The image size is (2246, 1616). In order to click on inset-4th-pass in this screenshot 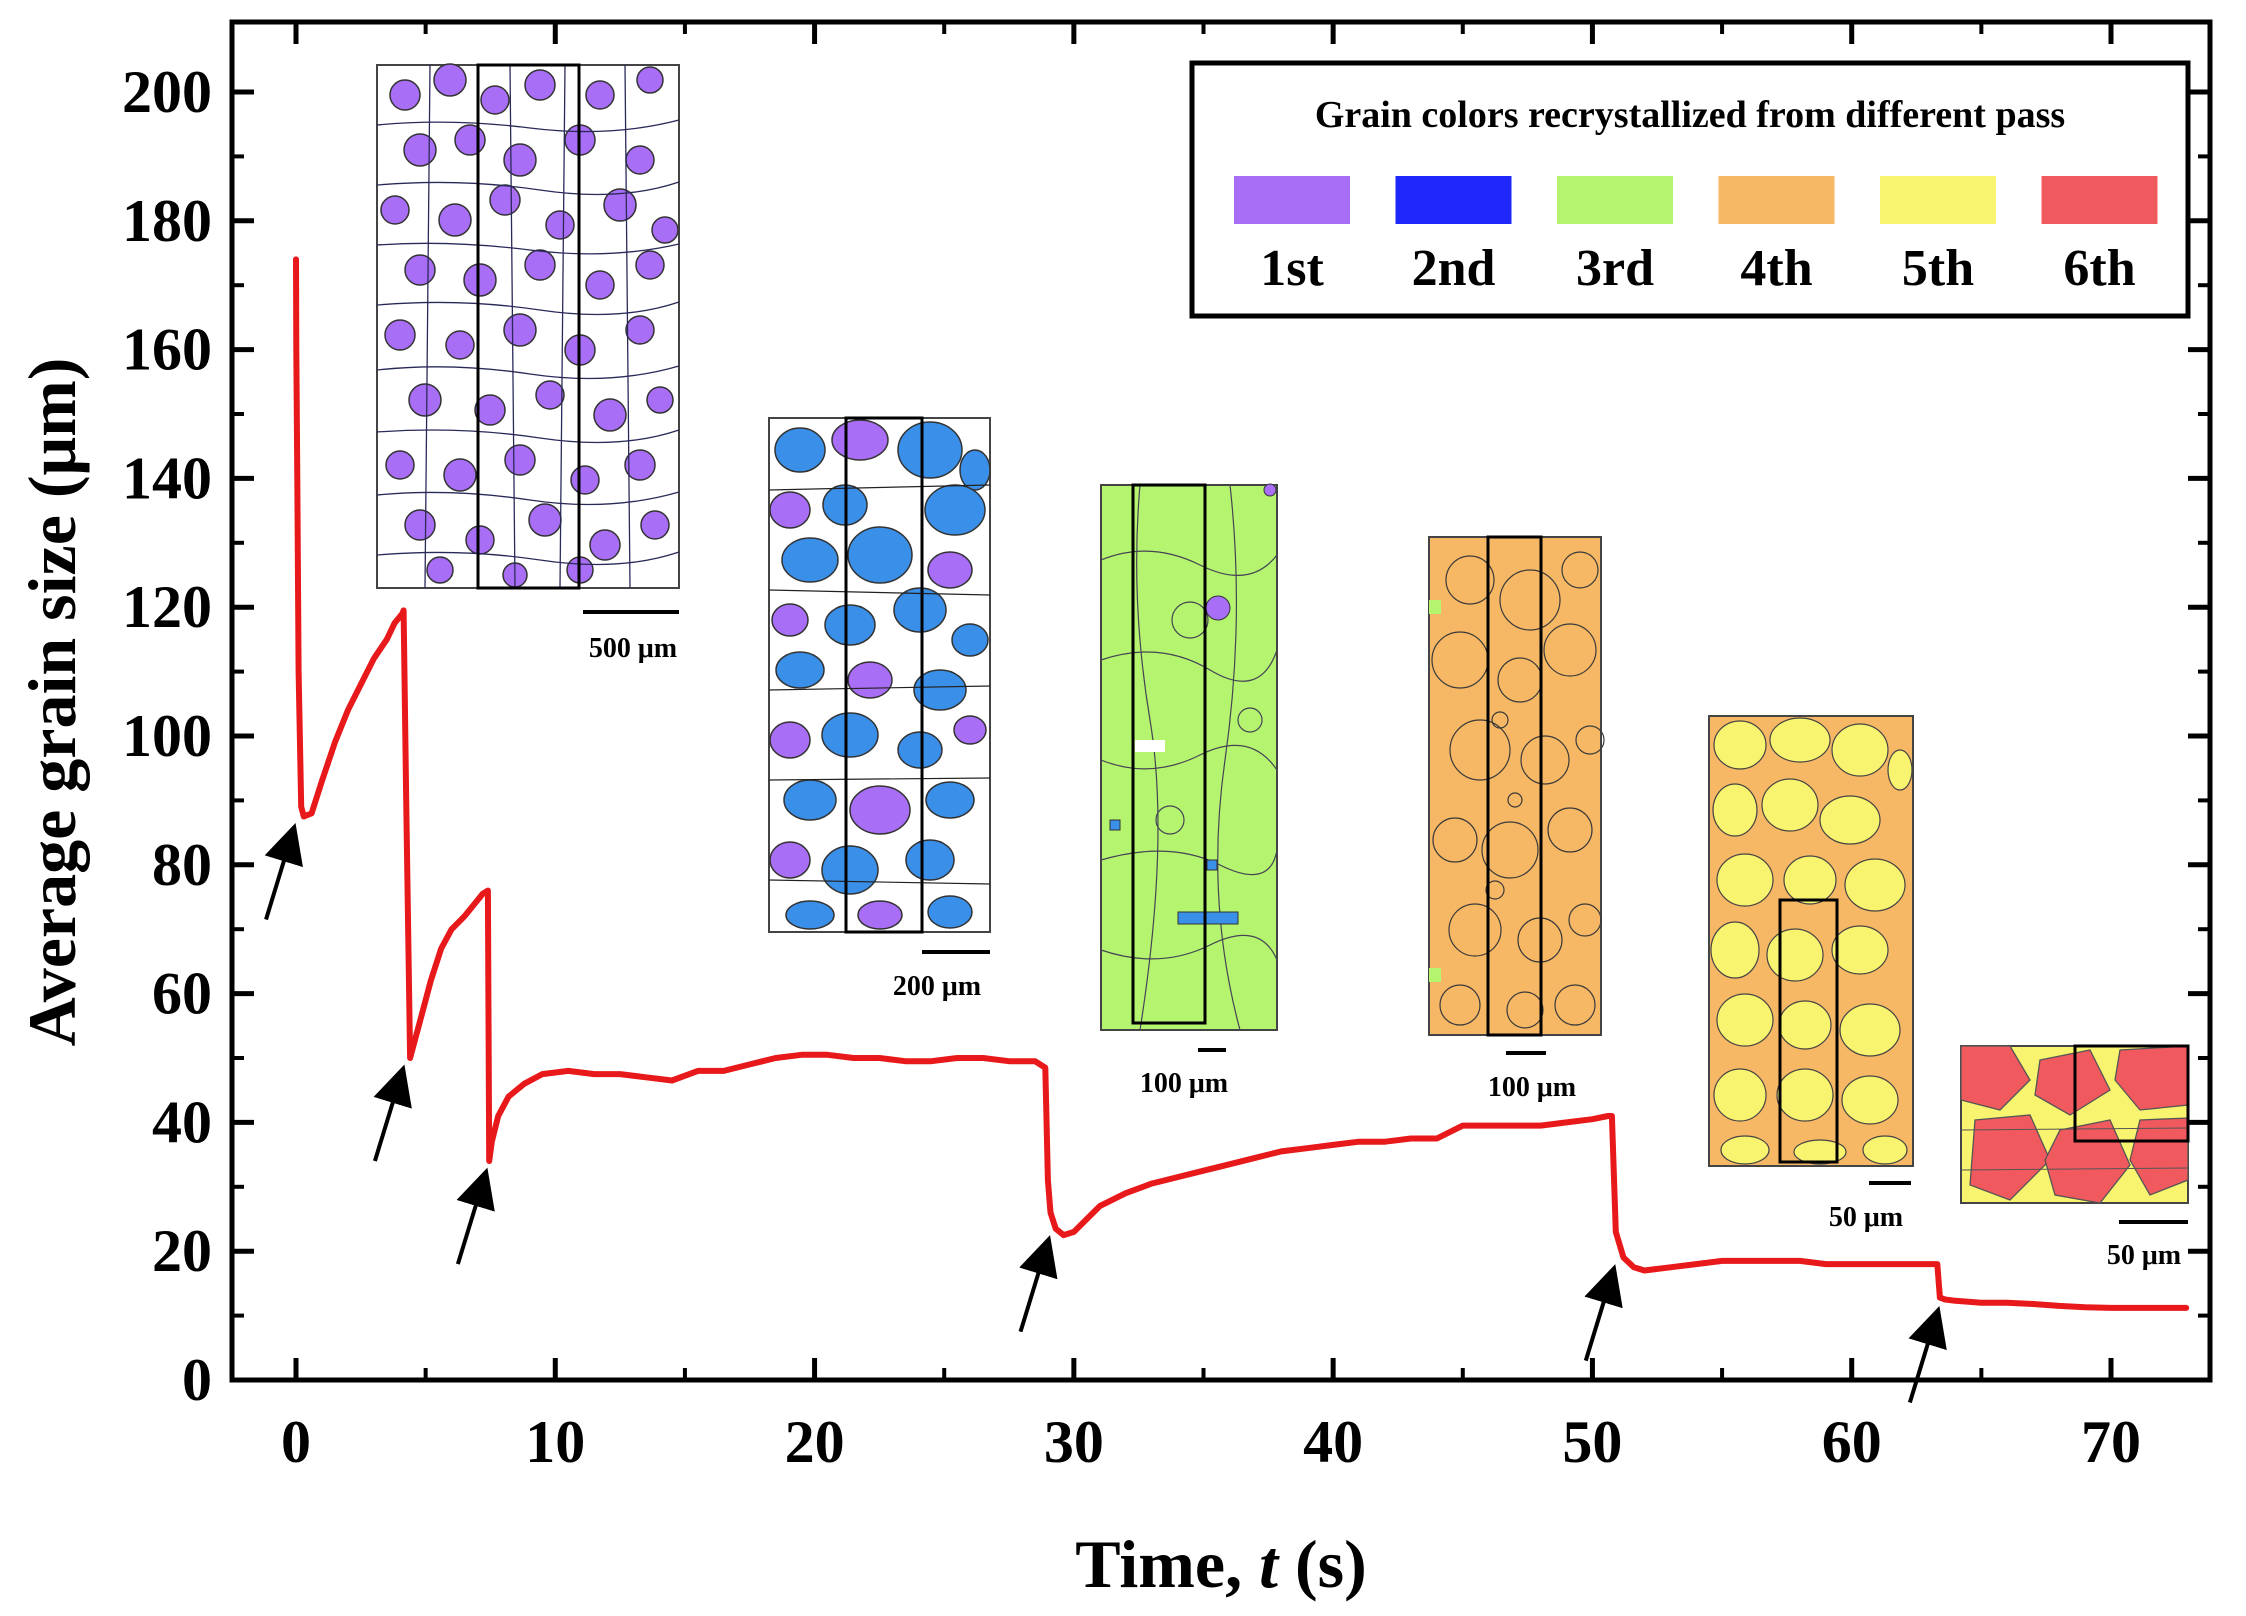, I will do `click(1516, 795)`.